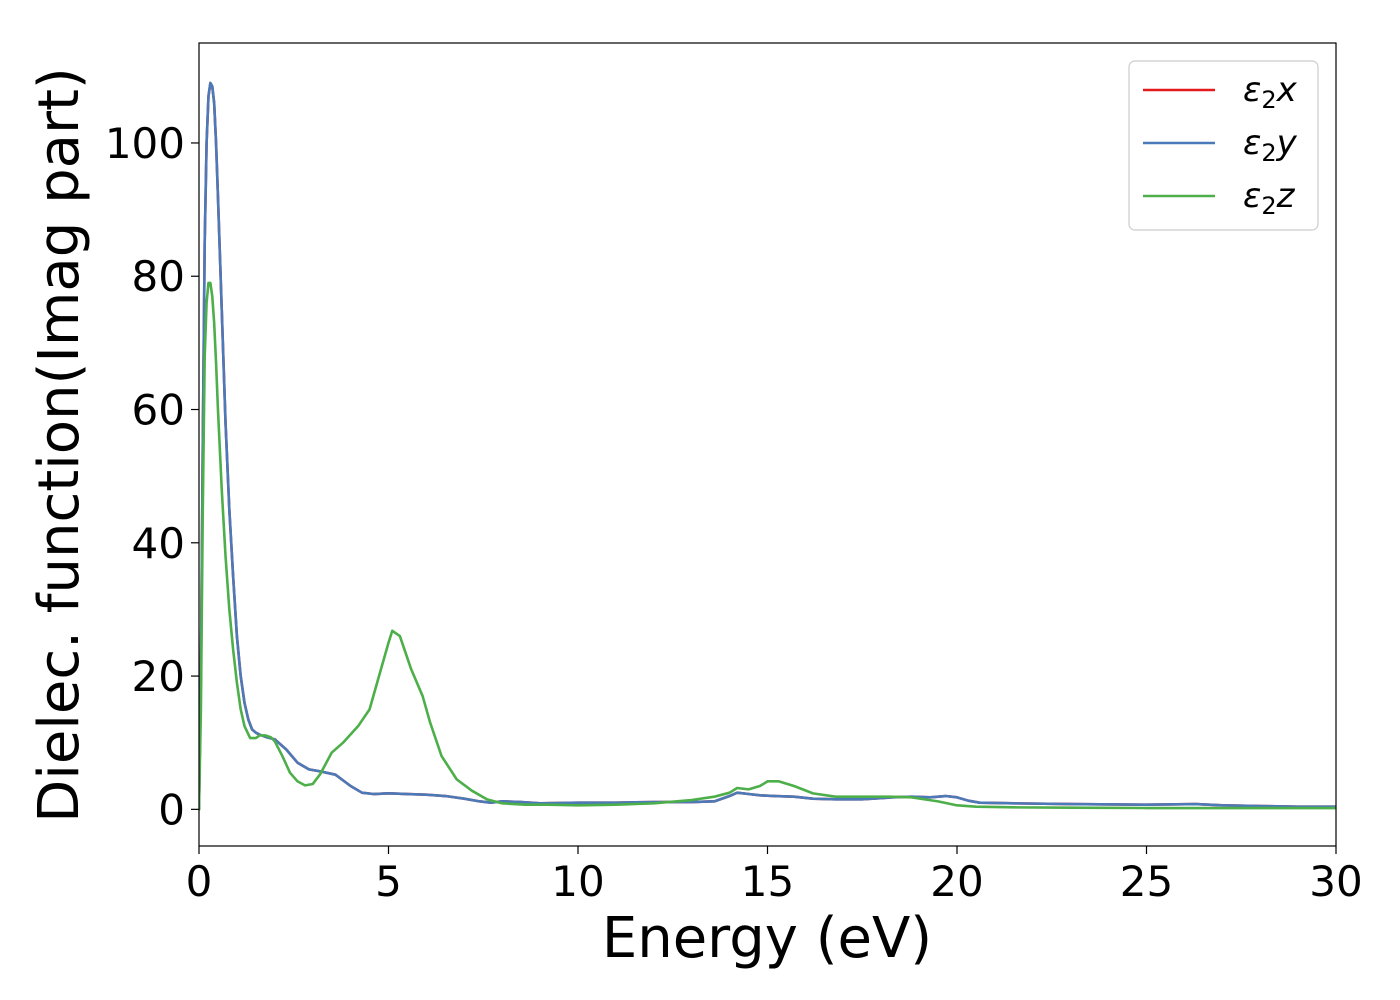 The width and height of the screenshot is (1400, 1000). What do you see at coordinates (158, 276) in the screenshot?
I see `y-tick-label: 80` at bounding box center [158, 276].